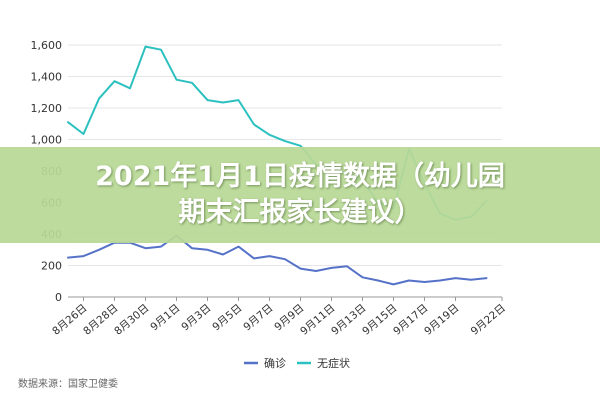 Image resolution: width=600 pixels, height=400 pixels. I want to click on y-tick-label: 200, so click(51, 266).